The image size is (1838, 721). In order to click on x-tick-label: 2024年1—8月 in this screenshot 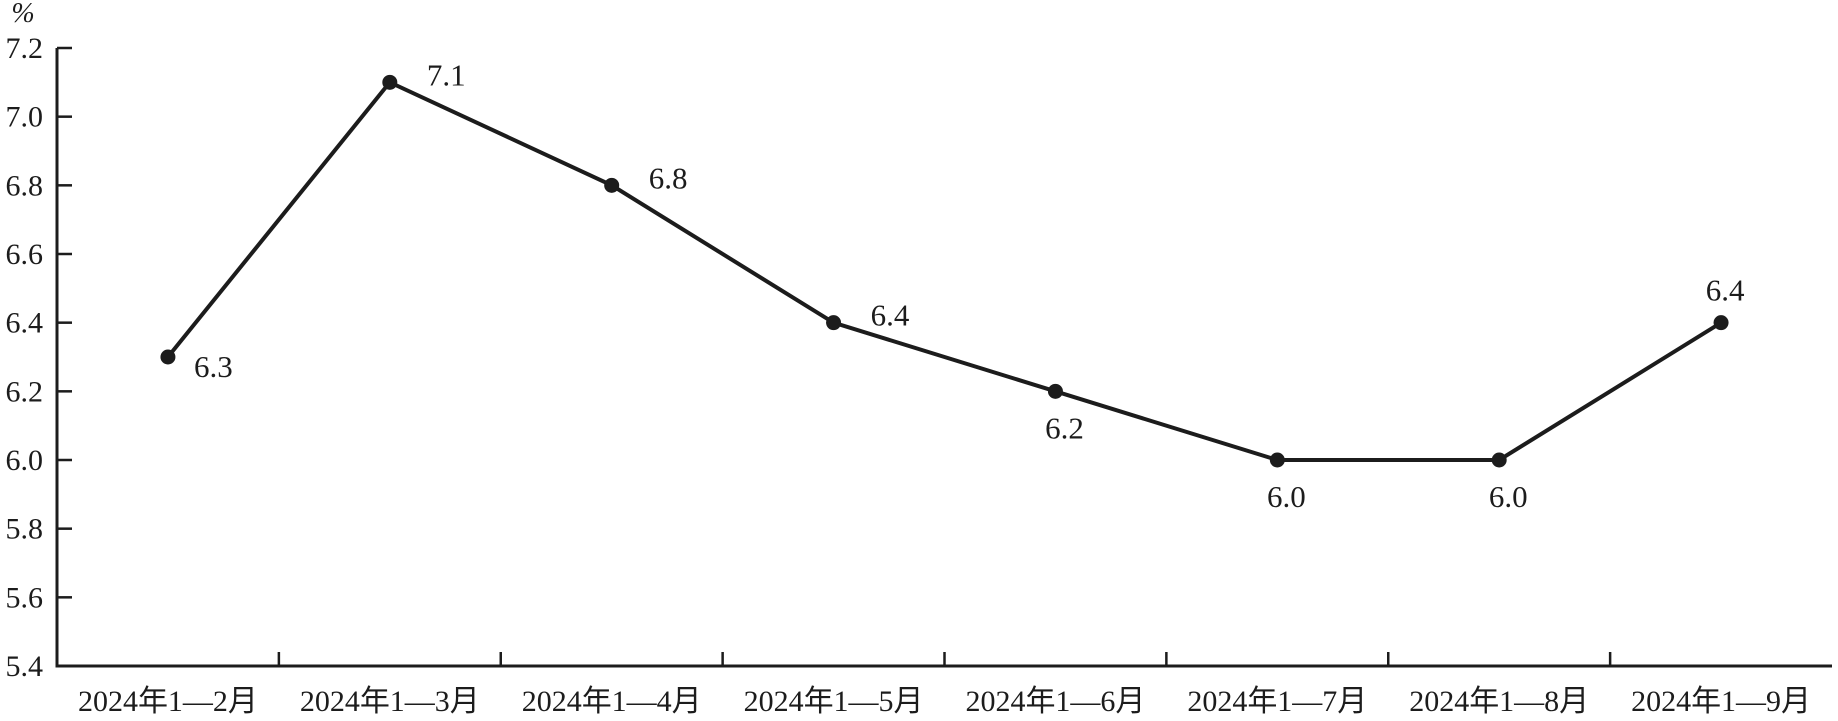, I will do `click(1499, 701)`.